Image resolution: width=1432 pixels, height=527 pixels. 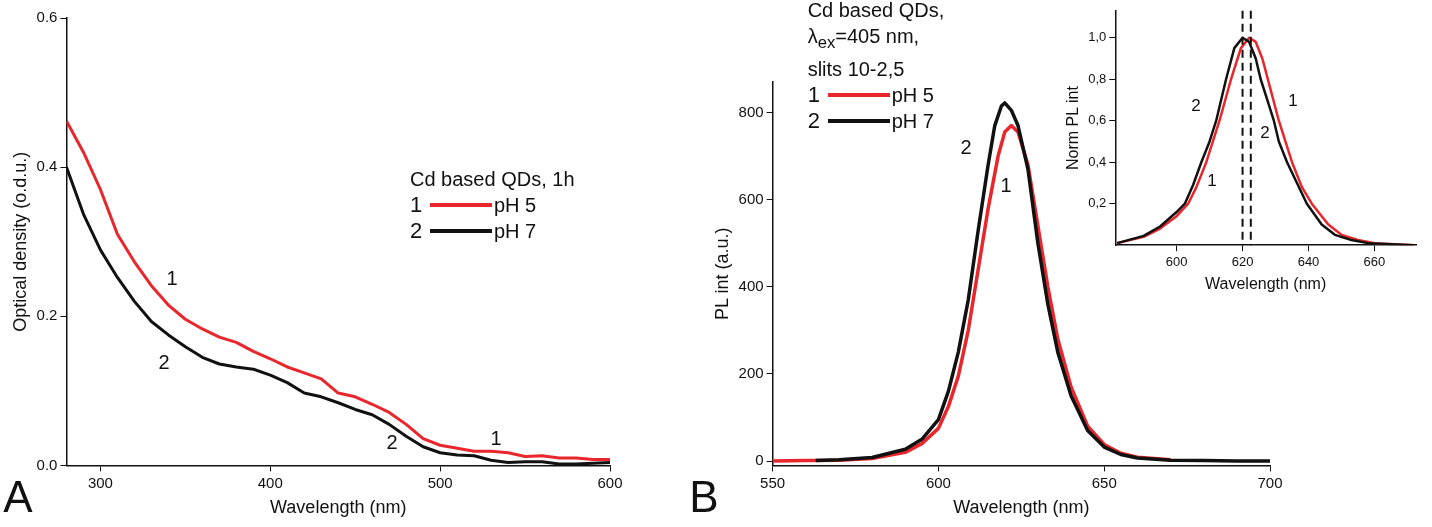 I want to click on x-tick-label: 620, so click(x=1242, y=261).